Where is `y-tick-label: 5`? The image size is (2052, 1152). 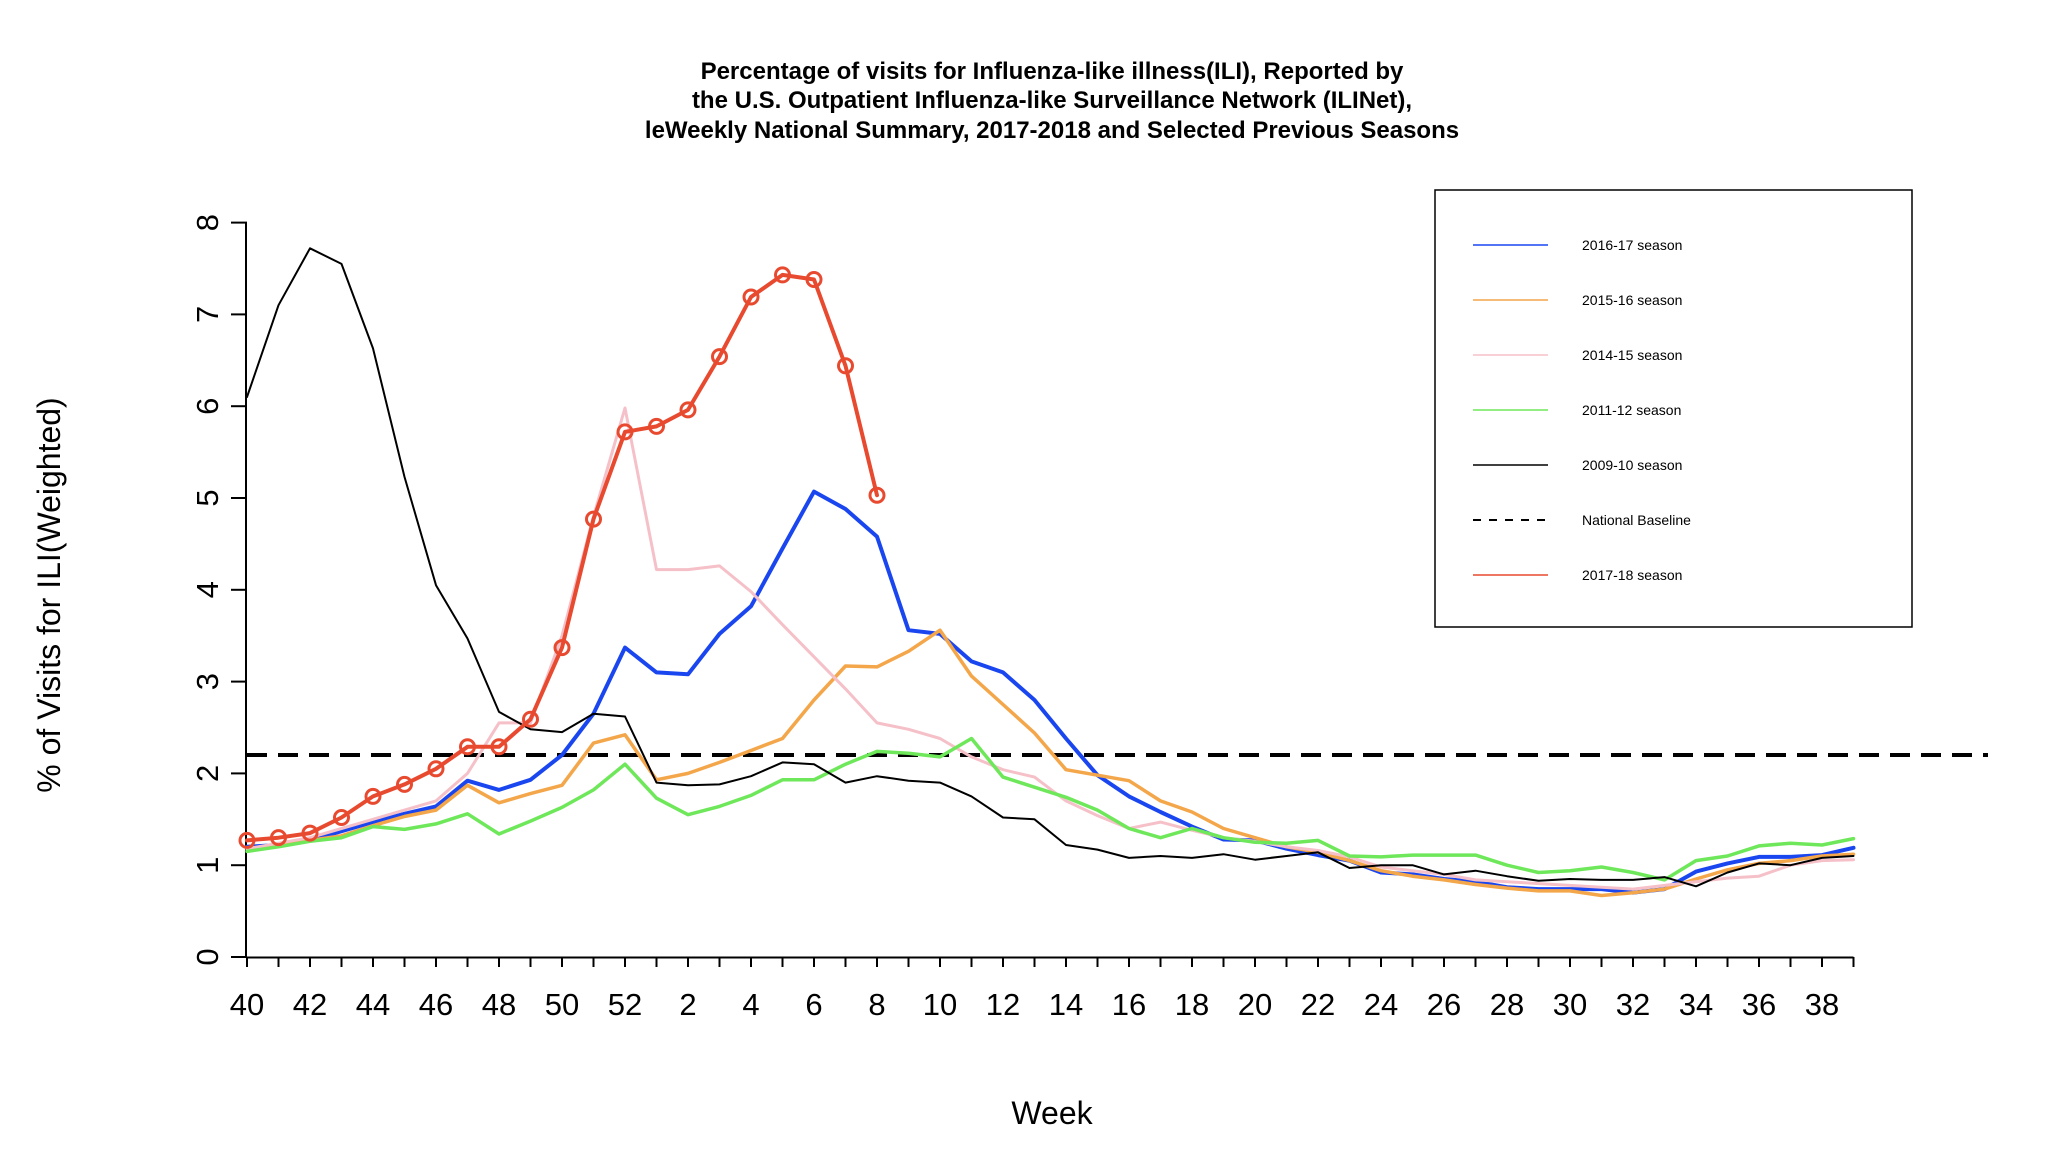
y-tick-label: 5 is located at coordinates (207, 497).